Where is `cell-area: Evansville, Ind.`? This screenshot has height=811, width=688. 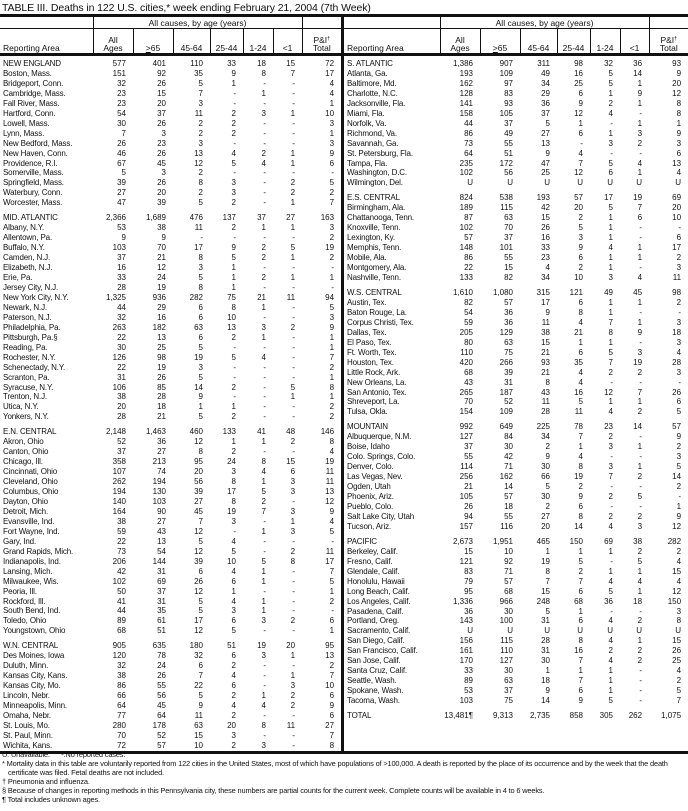 cell-area: Evansville, Ind. is located at coordinates (29, 521).